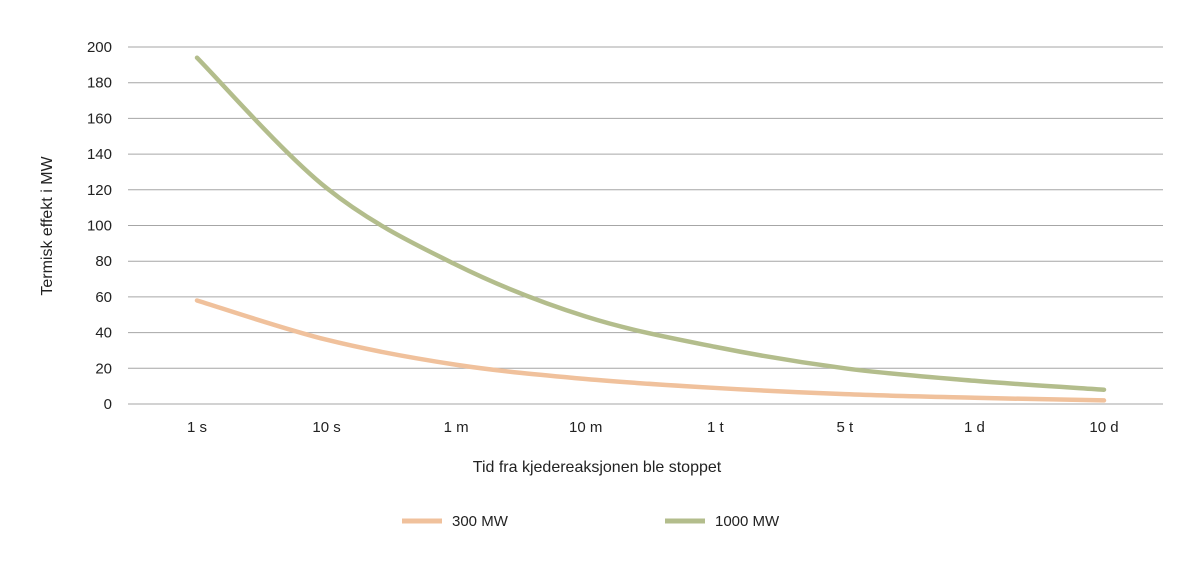 This screenshot has height=568, width=1198. I want to click on y-tick-label: 140, so click(99, 154).